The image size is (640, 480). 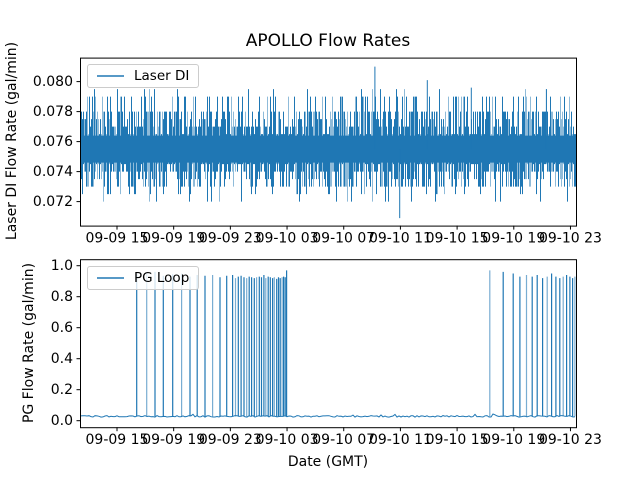 What do you see at coordinates (53, 112) in the screenshot?
I see `y-tick-label: 0.078` at bounding box center [53, 112].